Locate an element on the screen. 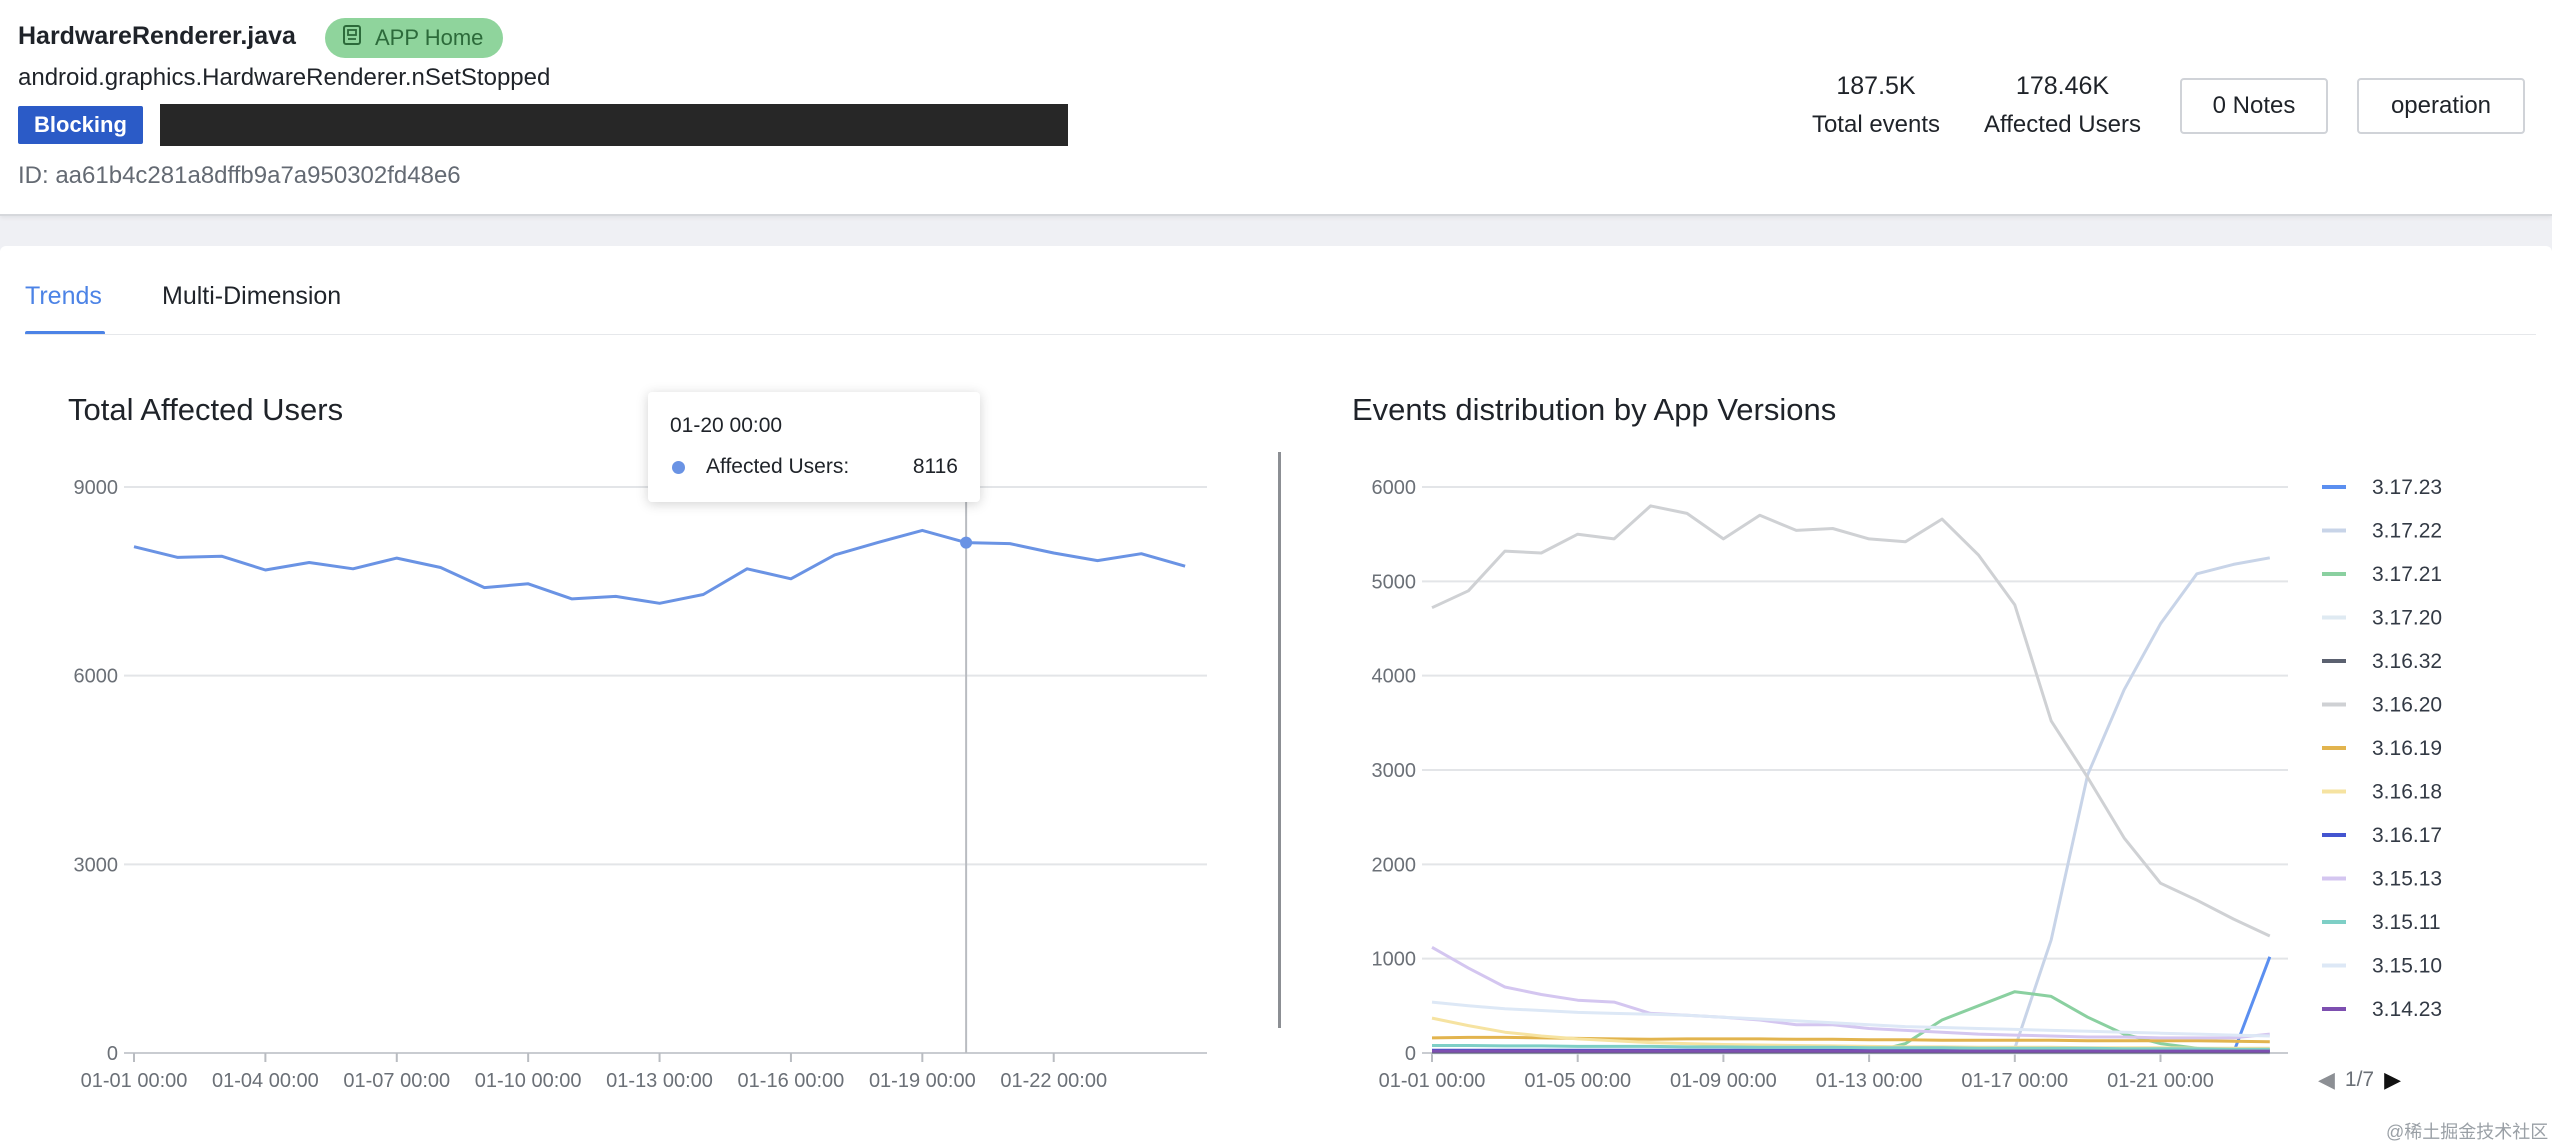 Image resolution: width=2552 pixels, height=1148 pixels. watermark: @稀土掘金技术社区 is located at coordinates (2467, 1132).